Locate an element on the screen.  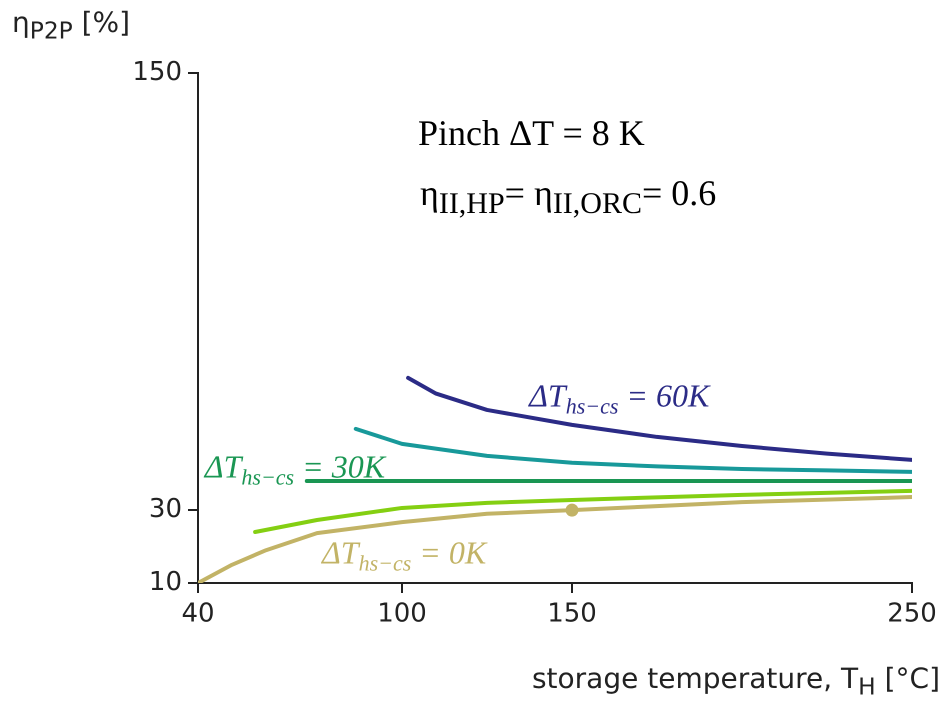
x-tick-label: 150 is located at coordinates (572, 613).